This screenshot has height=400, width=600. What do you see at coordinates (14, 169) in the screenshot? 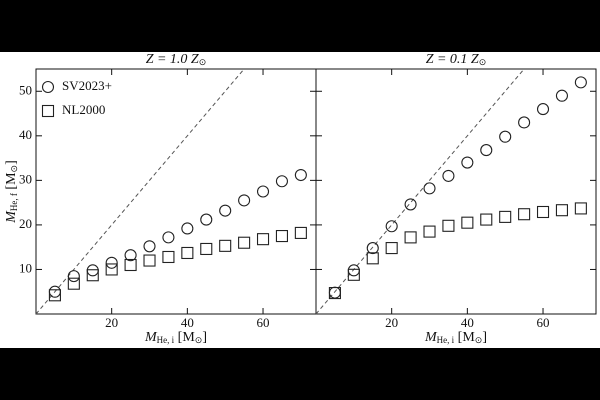
I see `y-axis-label-part: ⊙` at bounding box center [14, 169].